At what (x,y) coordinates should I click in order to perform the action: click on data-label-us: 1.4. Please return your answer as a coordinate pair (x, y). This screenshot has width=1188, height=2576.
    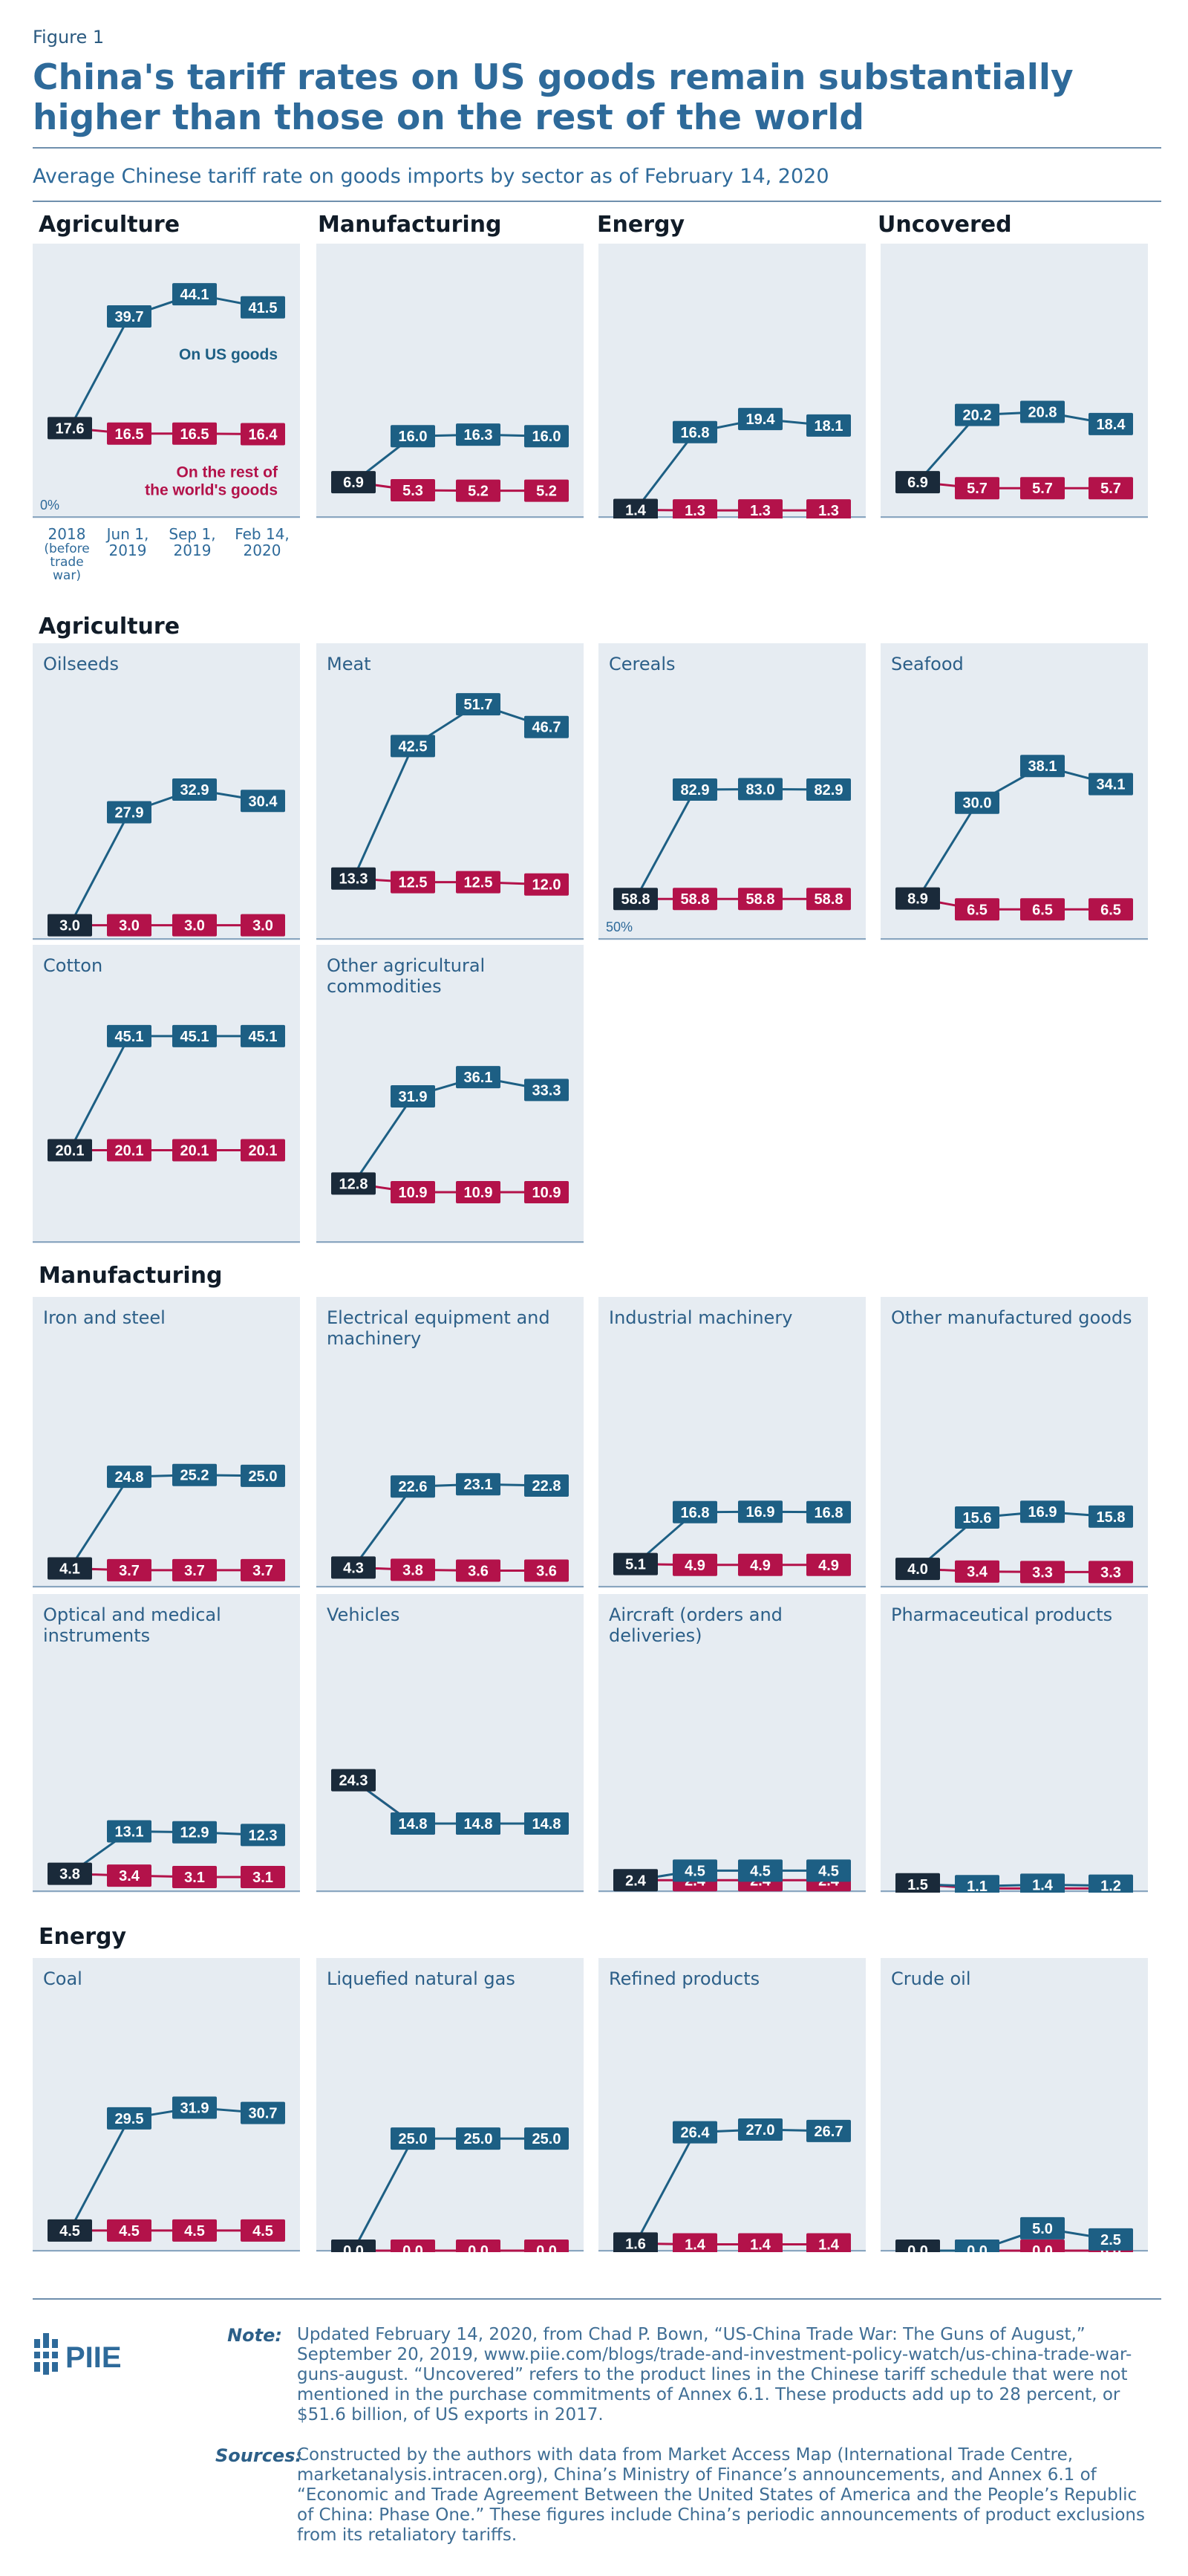
    Looking at the image, I should click on (1043, 1883).